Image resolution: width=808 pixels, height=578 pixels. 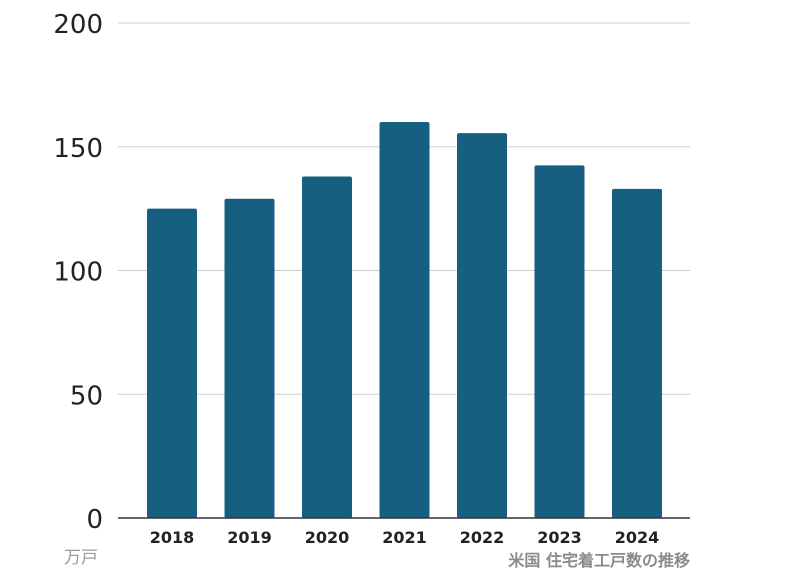 I want to click on y-tick-label: 100, so click(x=78, y=273).